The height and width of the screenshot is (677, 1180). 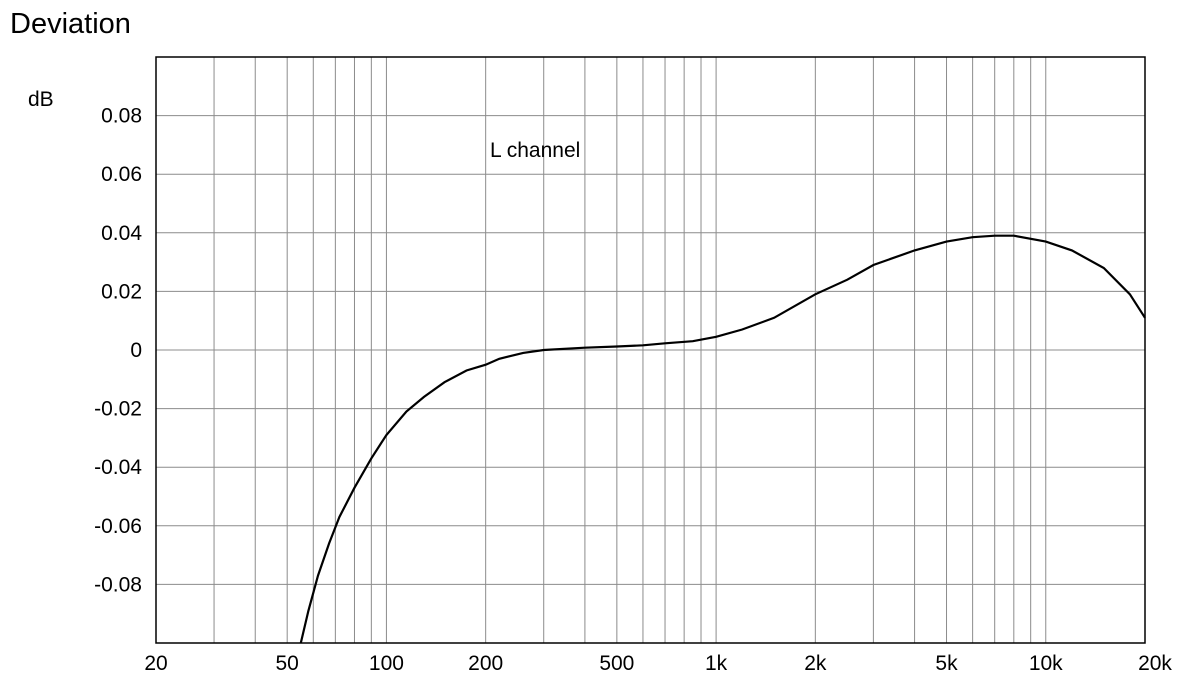 What do you see at coordinates (118, 351) in the screenshot?
I see `y-tick-labels: 0.08 0.06 0.04 0.02 0 -0.02 -0.04 -0.06 -0.08` at bounding box center [118, 351].